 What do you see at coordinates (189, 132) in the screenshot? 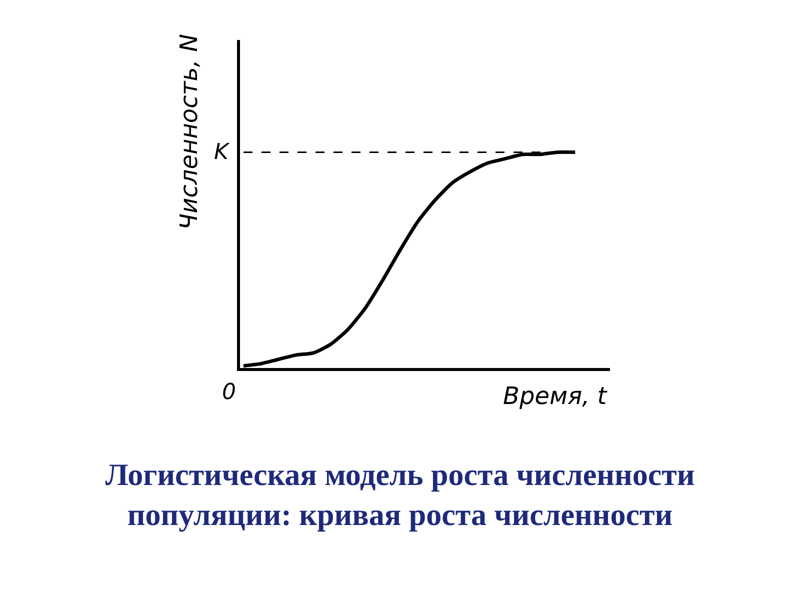
I see `y-axis-title: Численность, N` at bounding box center [189, 132].